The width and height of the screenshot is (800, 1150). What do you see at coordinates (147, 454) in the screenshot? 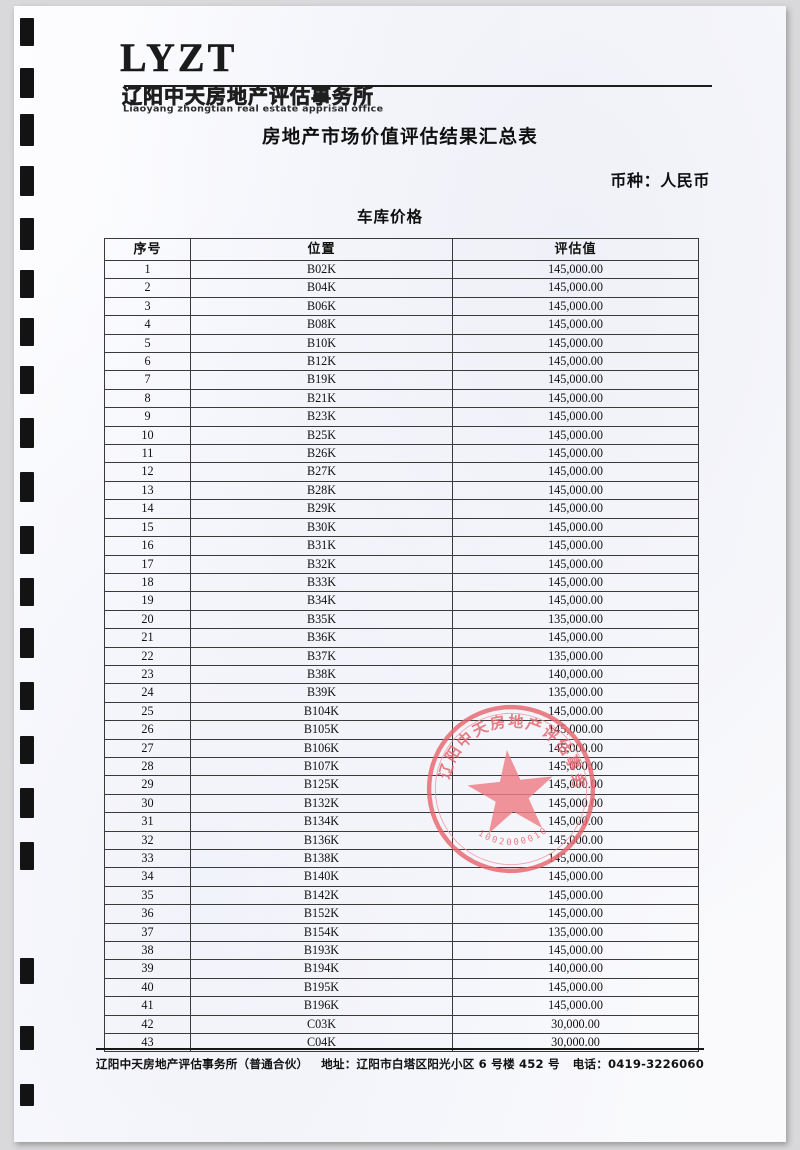
I see `cell-index: 11` at bounding box center [147, 454].